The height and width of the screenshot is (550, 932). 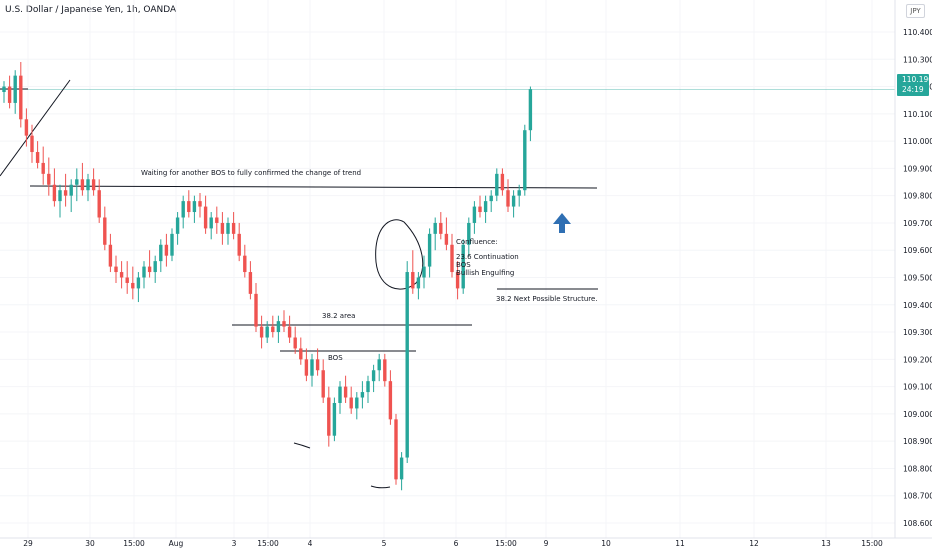 What do you see at coordinates (917, 168) in the screenshot?
I see `price-tick-label: 109.900` at bounding box center [917, 168].